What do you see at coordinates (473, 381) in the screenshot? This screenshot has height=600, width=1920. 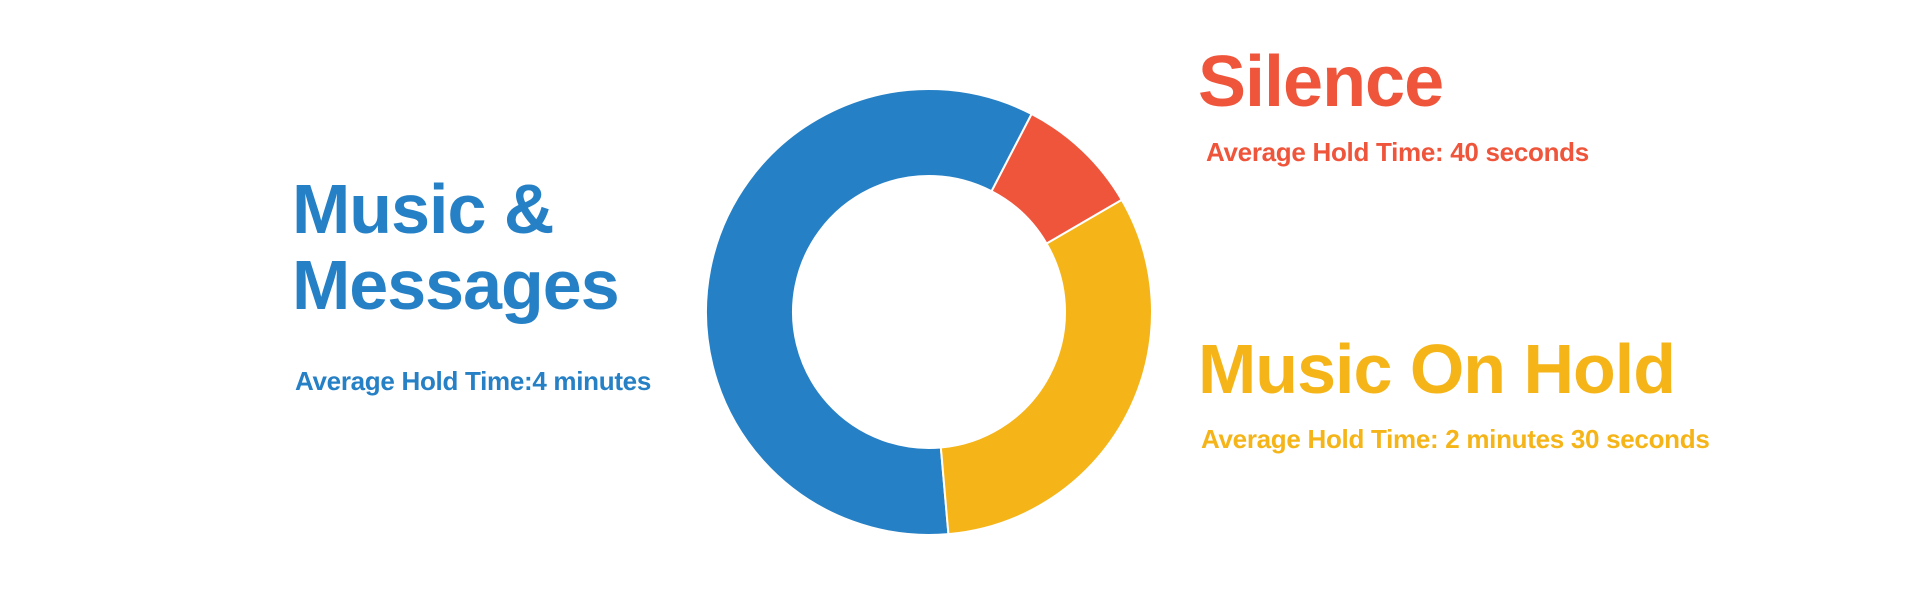 I see `slice-description: Average Hold Time:4 minutes` at bounding box center [473, 381].